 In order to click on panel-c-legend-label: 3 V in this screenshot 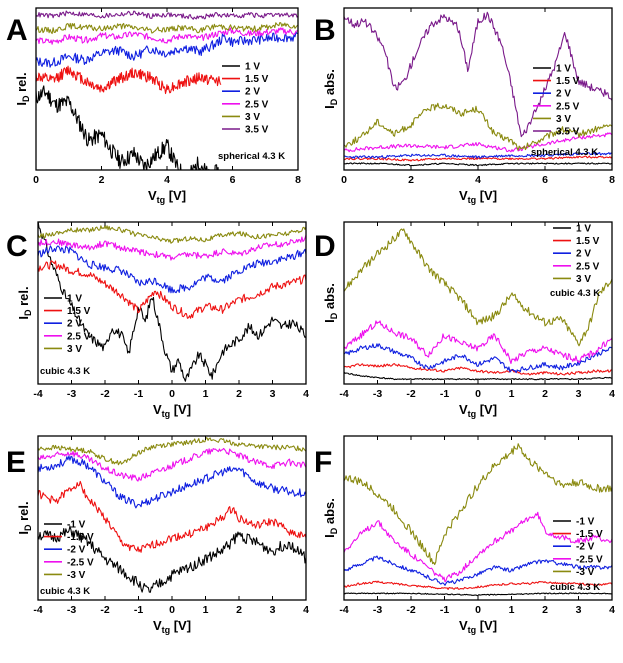, I will do `click(74, 349)`.